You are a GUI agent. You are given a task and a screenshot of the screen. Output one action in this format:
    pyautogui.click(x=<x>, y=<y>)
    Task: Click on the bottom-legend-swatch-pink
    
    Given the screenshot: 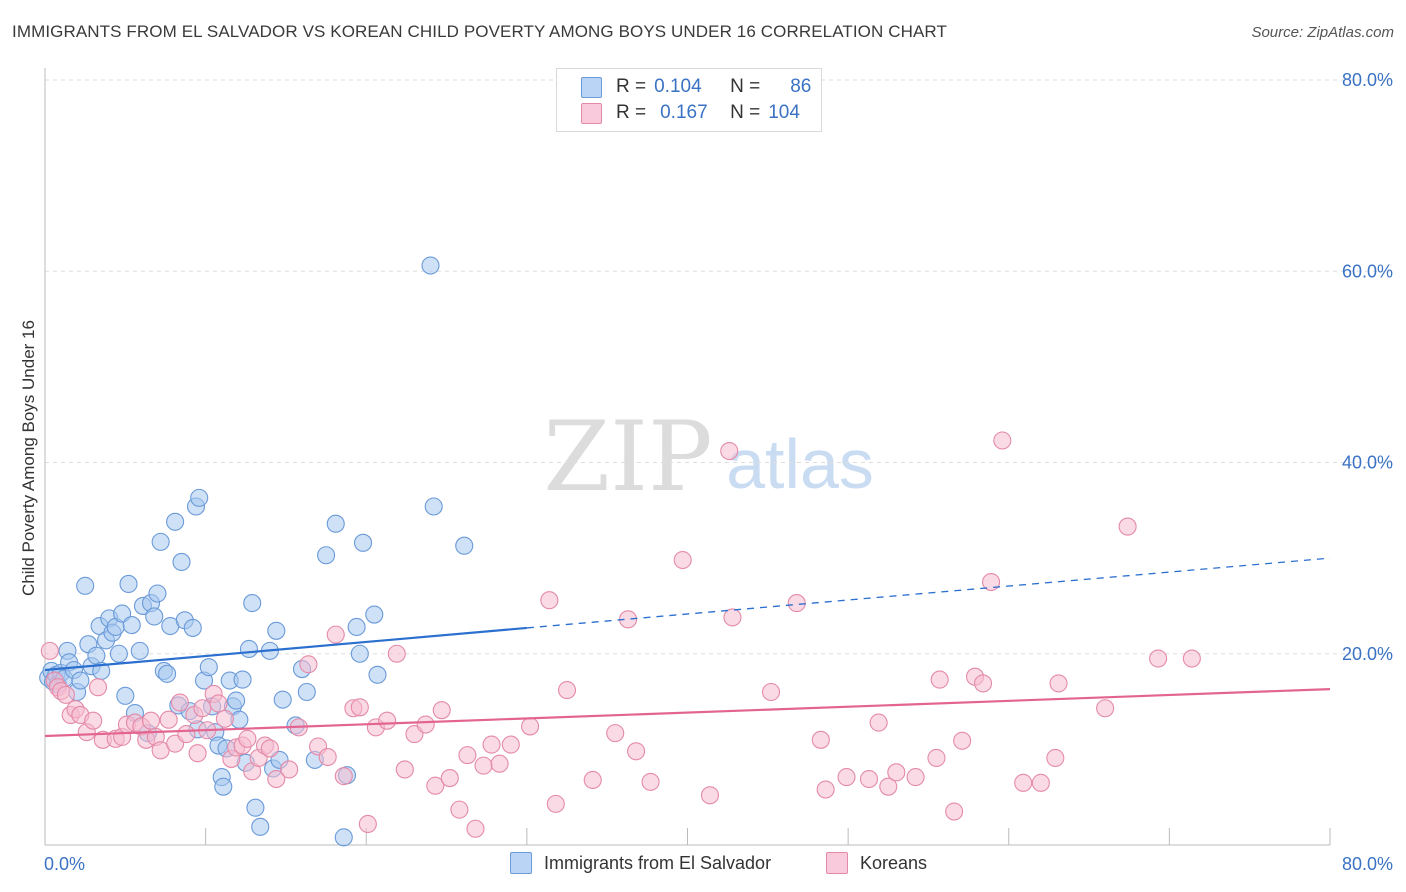 What is the action you would take?
    pyautogui.click(x=837, y=863)
    